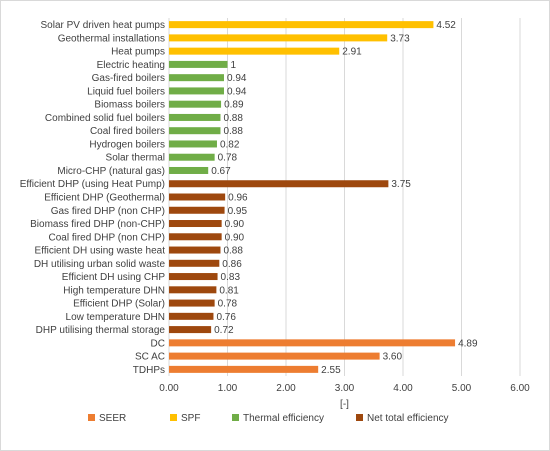 The width and height of the screenshot is (550, 451). I want to click on x-tick-label: 0.00, so click(169, 388).